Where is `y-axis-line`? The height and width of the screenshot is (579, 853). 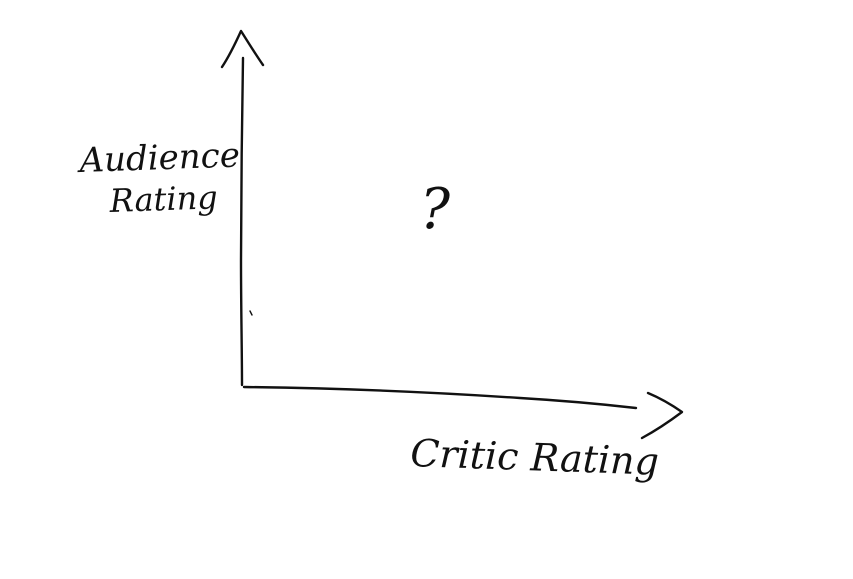 y-axis-line is located at coordinates (242, 221).